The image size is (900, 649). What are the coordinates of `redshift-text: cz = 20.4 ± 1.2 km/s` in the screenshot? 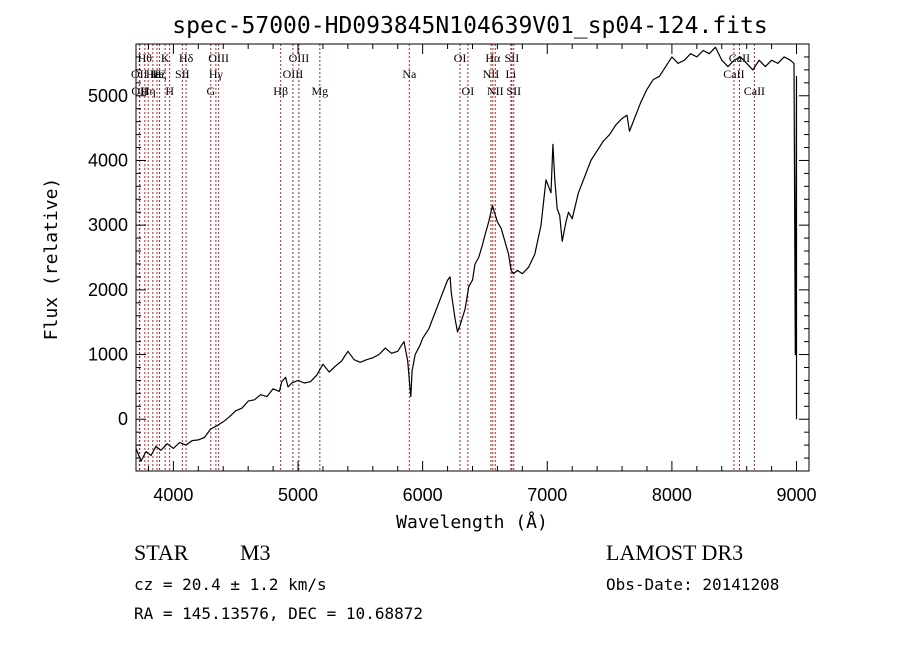 It's located at (230, 584).